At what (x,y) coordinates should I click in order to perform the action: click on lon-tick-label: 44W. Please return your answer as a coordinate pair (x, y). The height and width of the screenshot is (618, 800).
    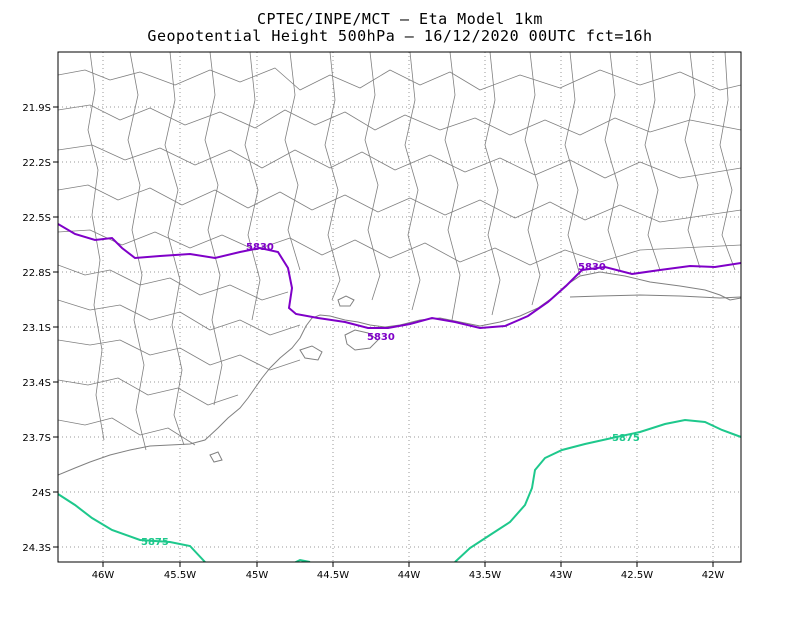
    Looking at the image, I should click on (409, 575).